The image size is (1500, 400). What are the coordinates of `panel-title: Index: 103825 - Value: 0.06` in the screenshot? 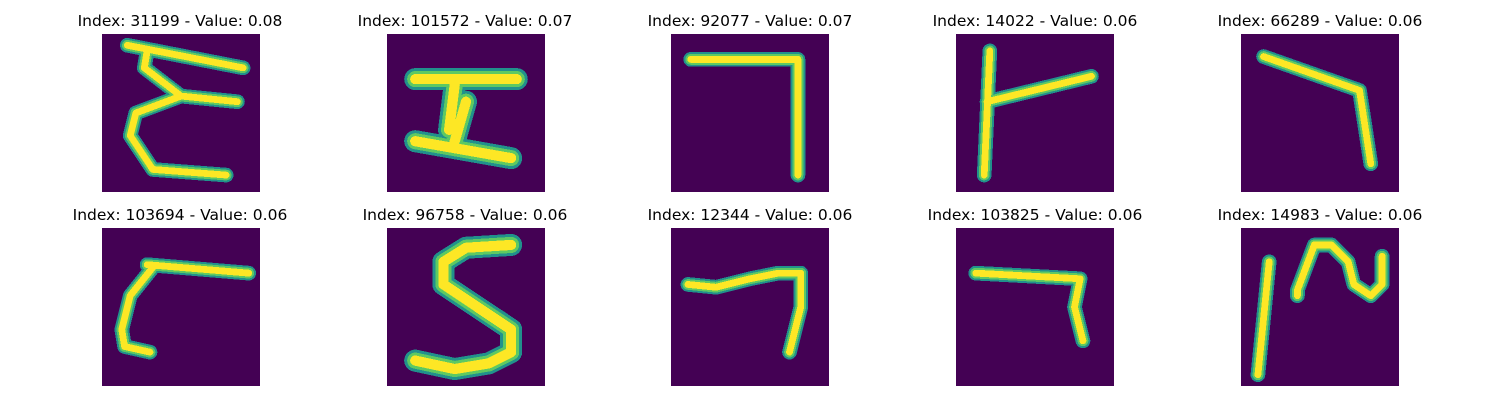 It's located at (1035, 215).